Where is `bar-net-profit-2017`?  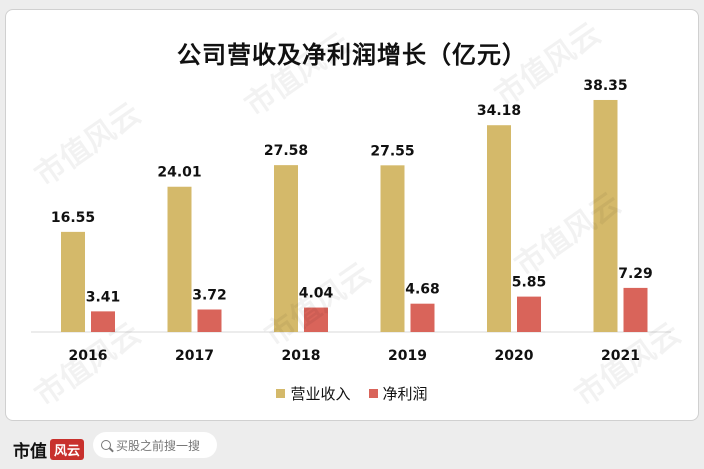
bar-net-profit-2017 is located at coordinates (209, 320).